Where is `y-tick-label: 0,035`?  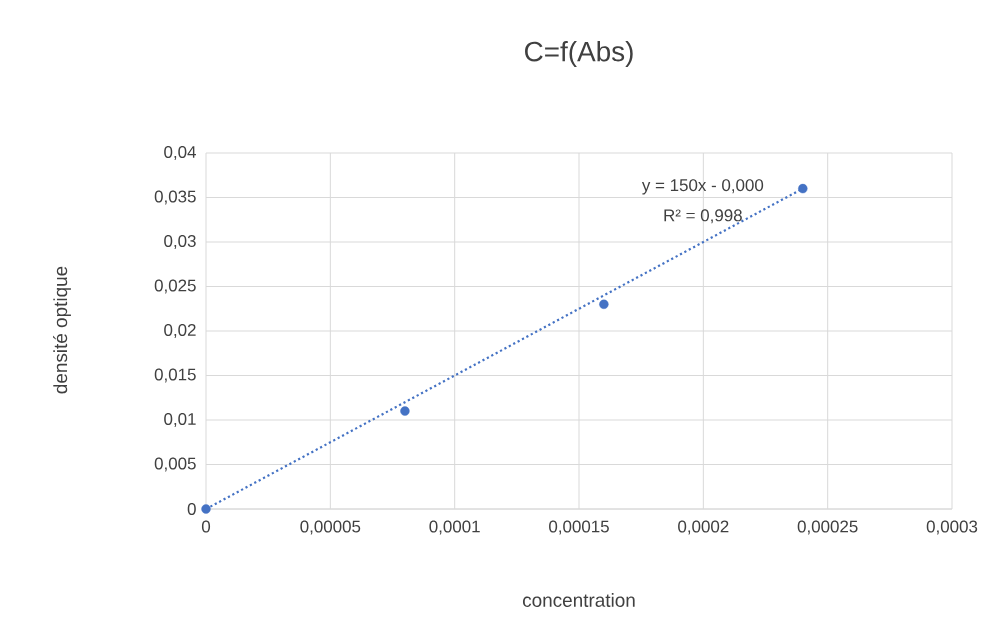
y-tick-label: 0,035 is located at coordinates (175, 197).